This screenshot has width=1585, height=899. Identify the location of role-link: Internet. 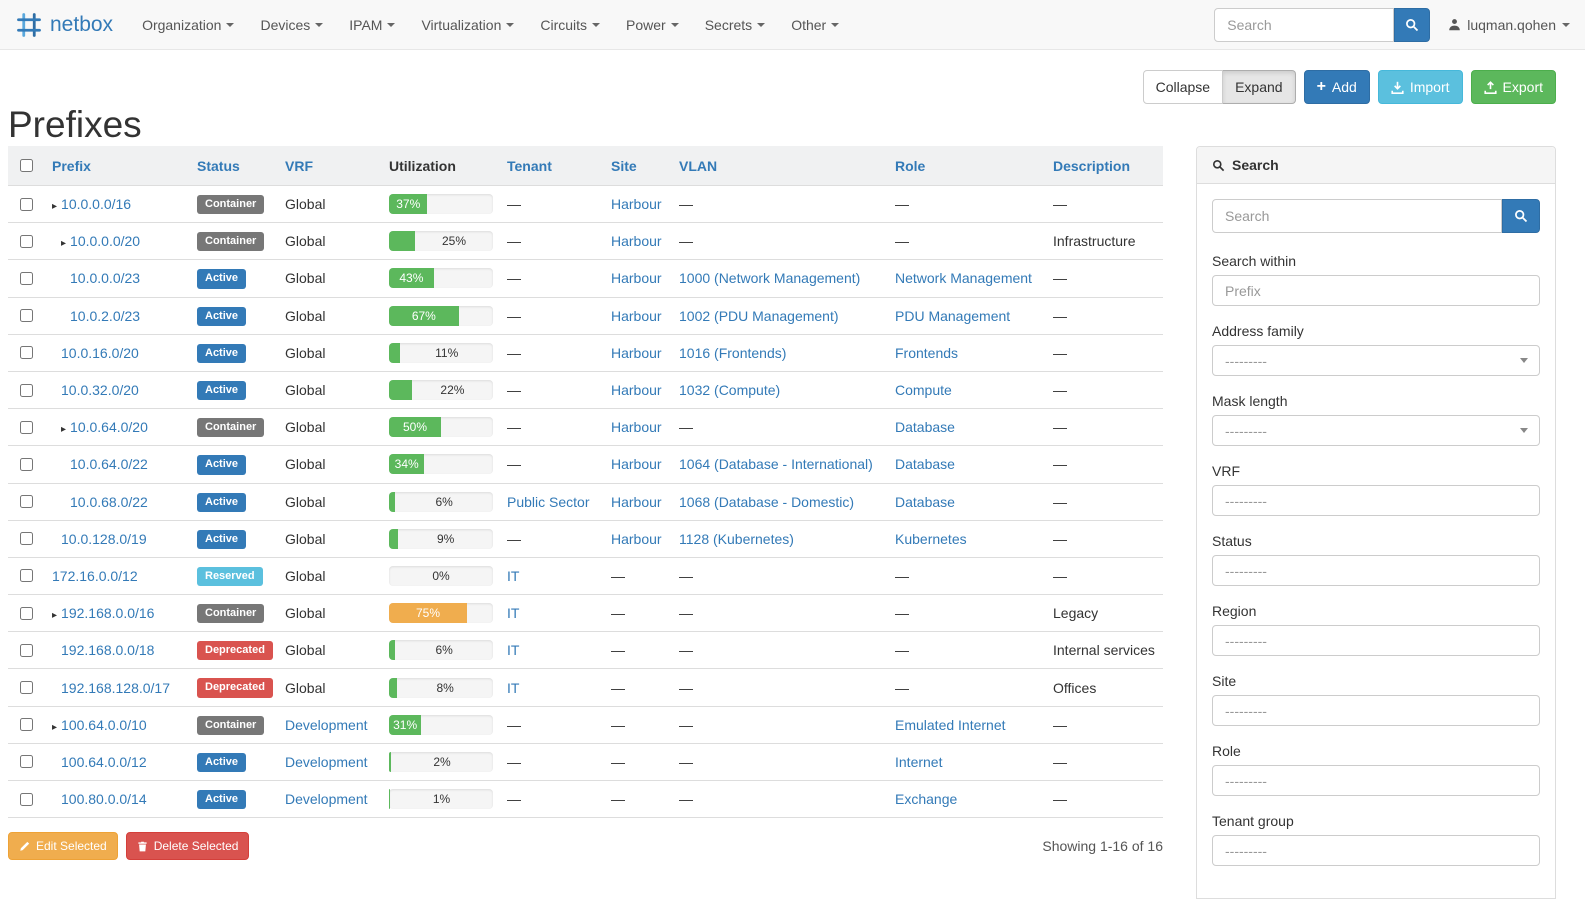
(919, 761).